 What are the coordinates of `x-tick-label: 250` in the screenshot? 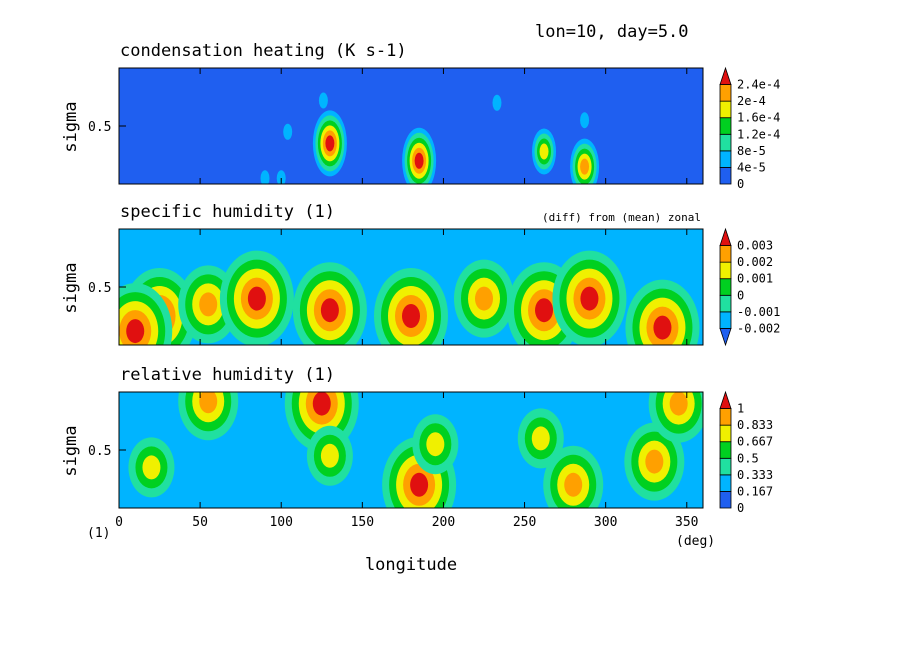 It's located at (524, 522).